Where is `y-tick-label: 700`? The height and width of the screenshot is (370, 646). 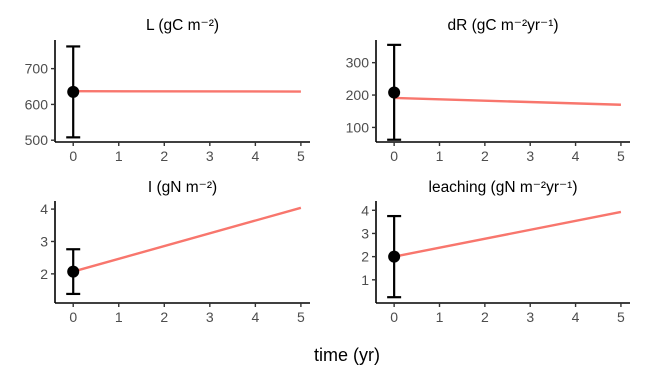 y-tick-label: 700 is located at coordinates (37, 69).